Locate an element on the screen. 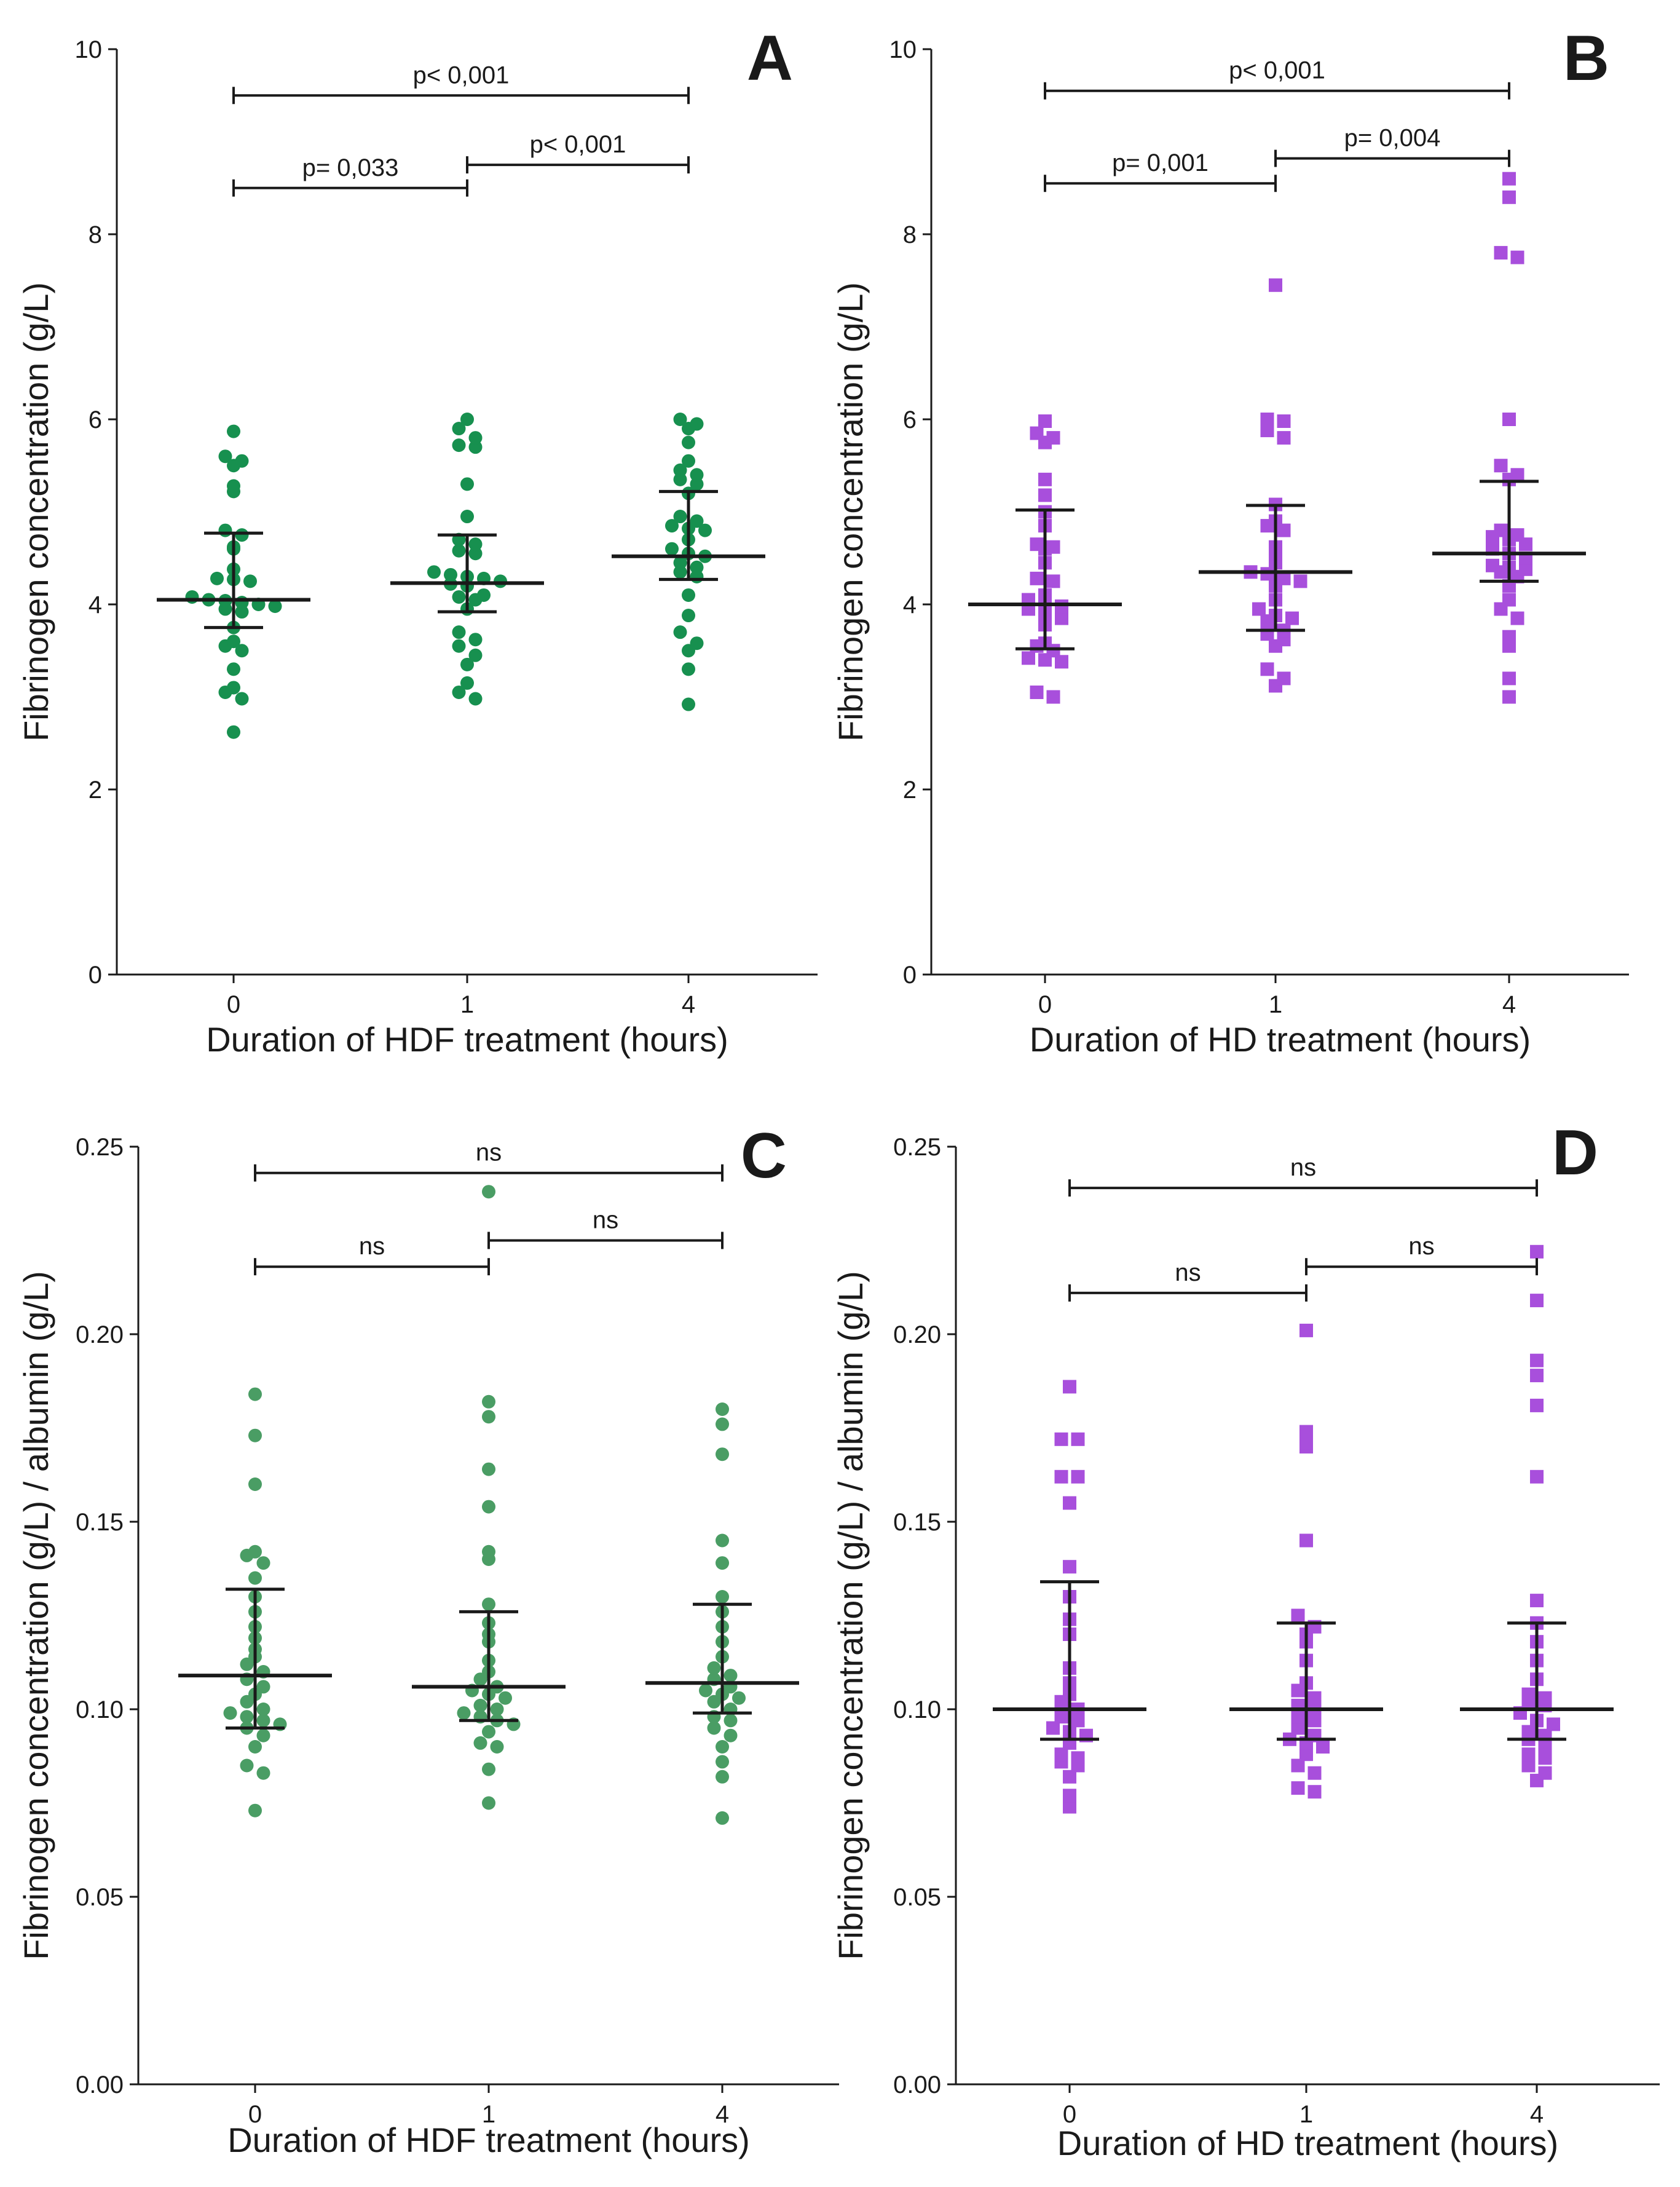 Image resolution: width=1680 pixels, height=2187 pixels. y-tick-label: 0.25 is located at coordinates (917, 1147).